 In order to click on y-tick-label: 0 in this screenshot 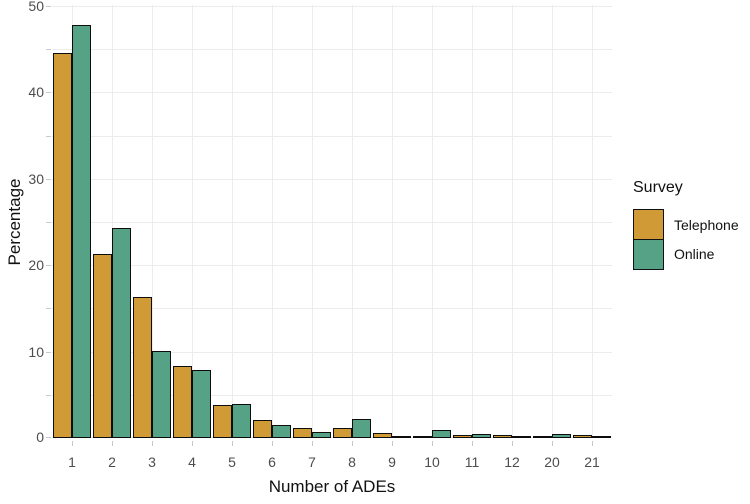, I will do `click(40, 437)`.